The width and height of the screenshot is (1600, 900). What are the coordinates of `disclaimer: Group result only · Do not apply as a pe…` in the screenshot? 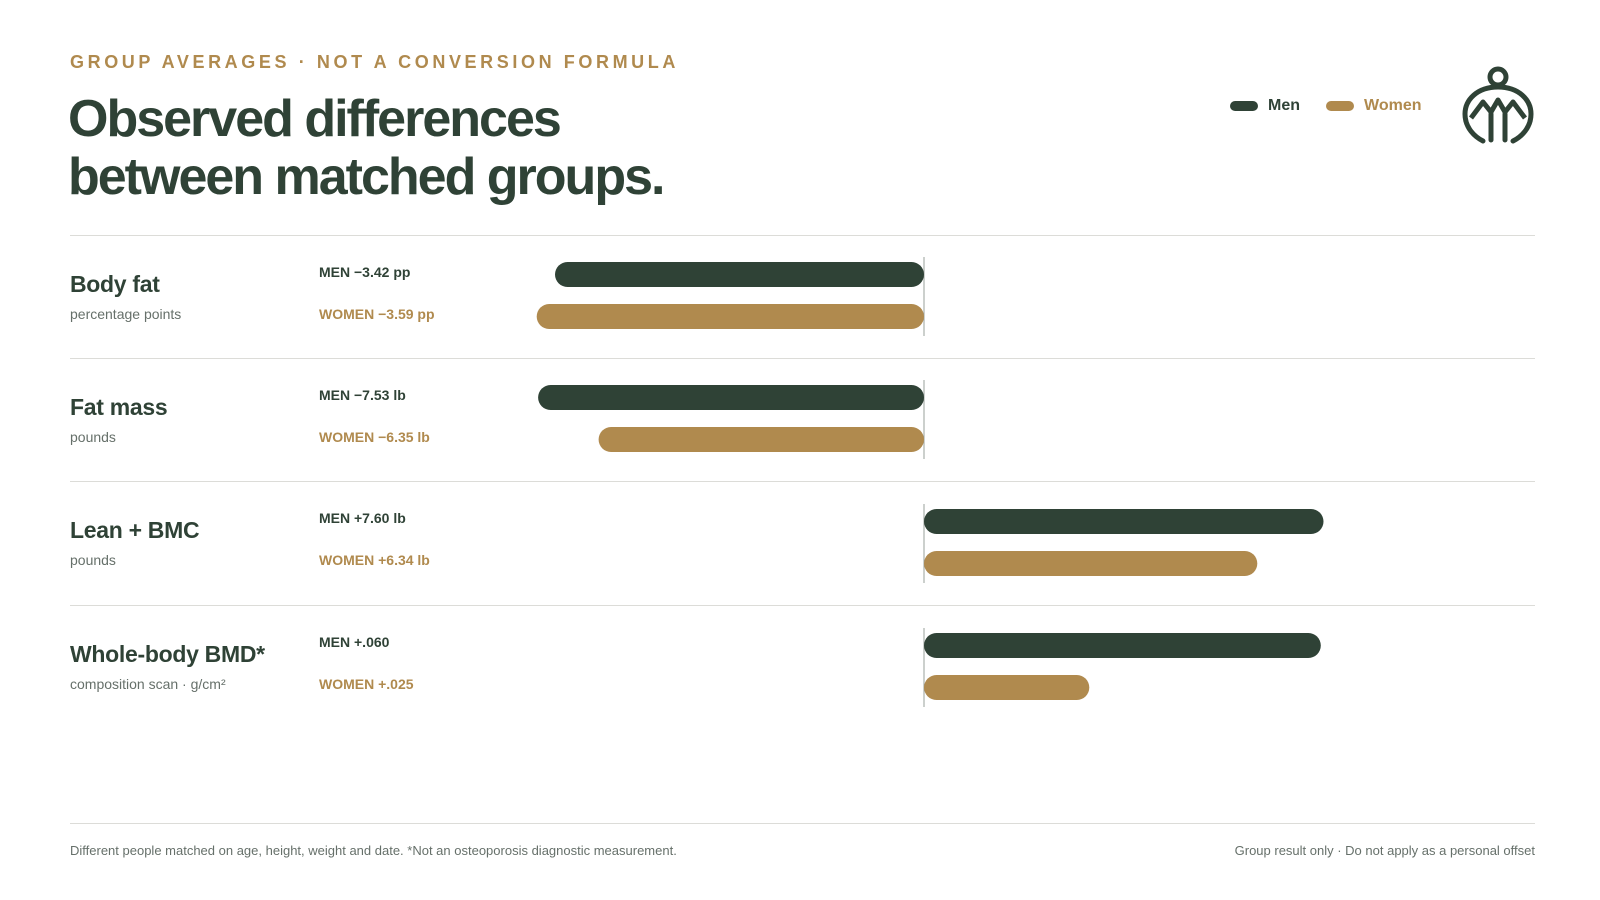 It's located at (1384, 850).